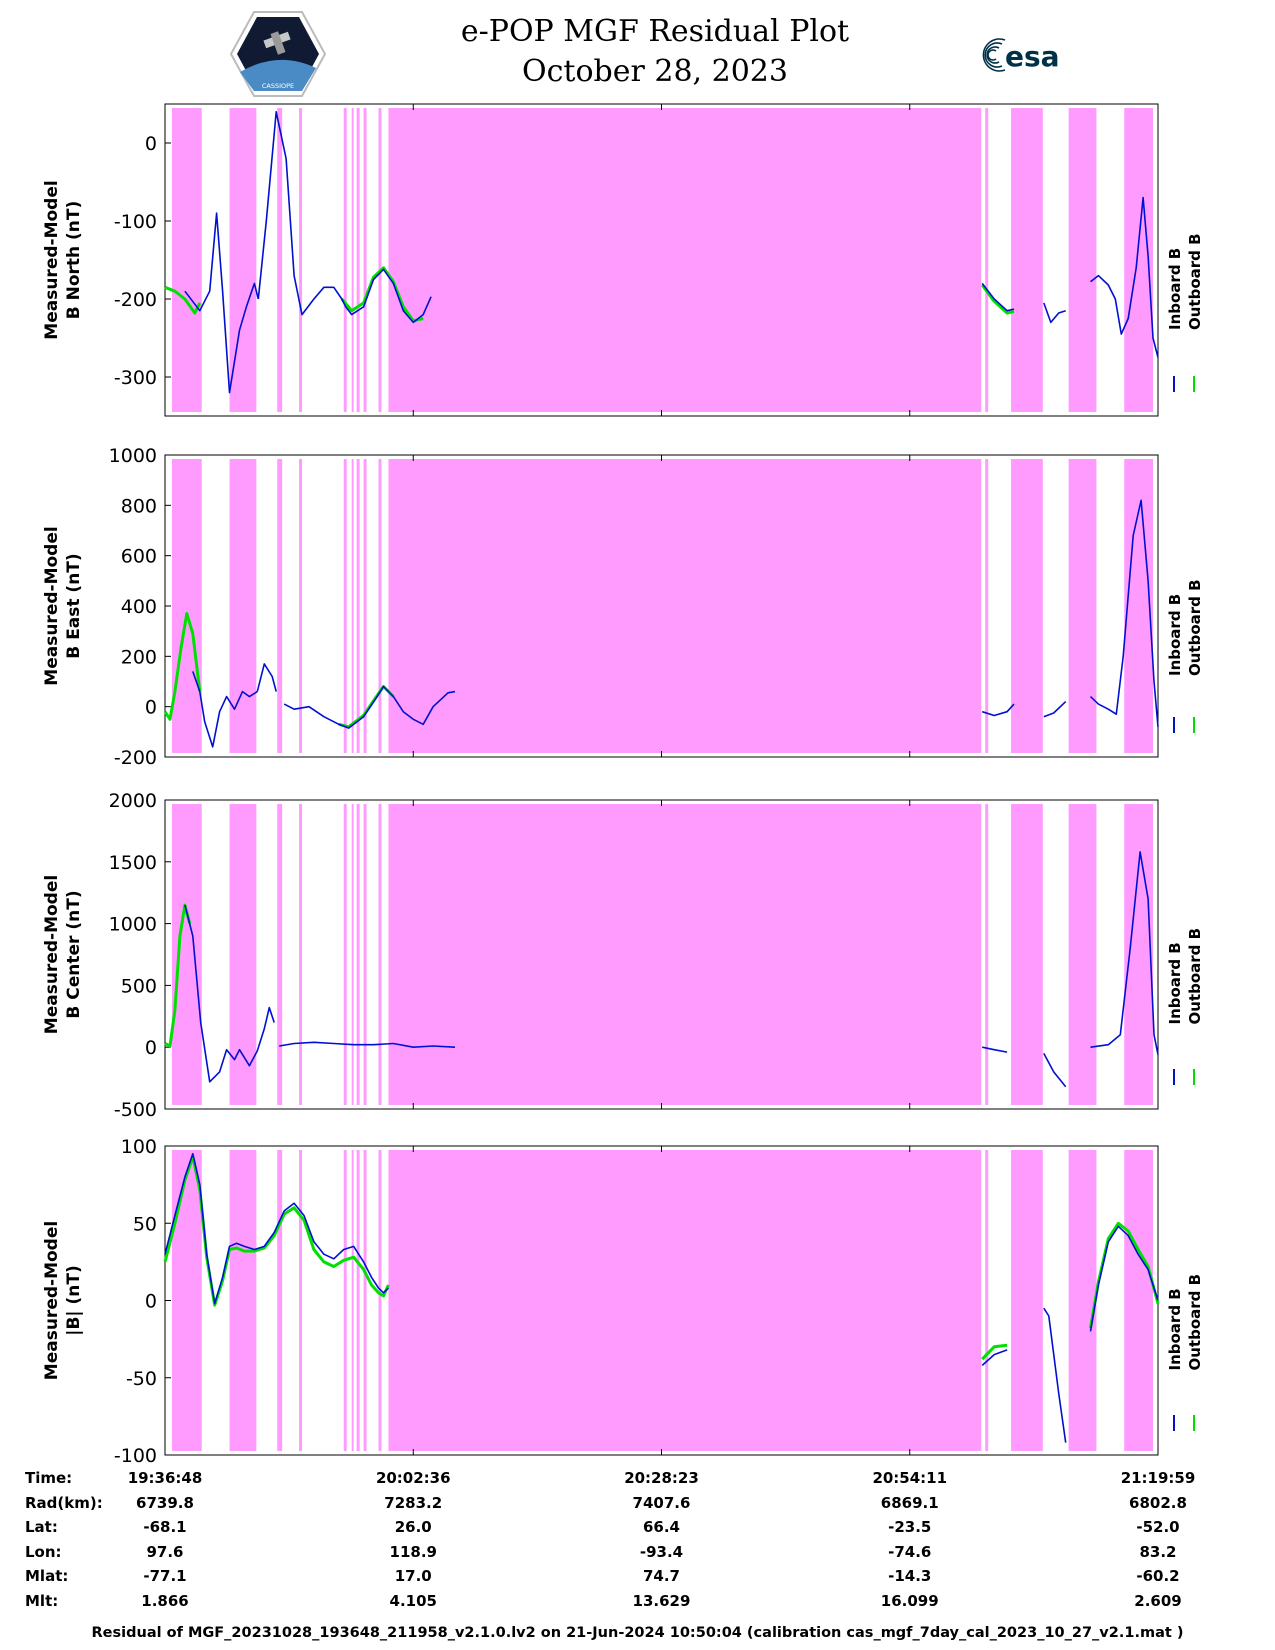  I want to click on table-cell: 2.609, so click(1158, 1600).